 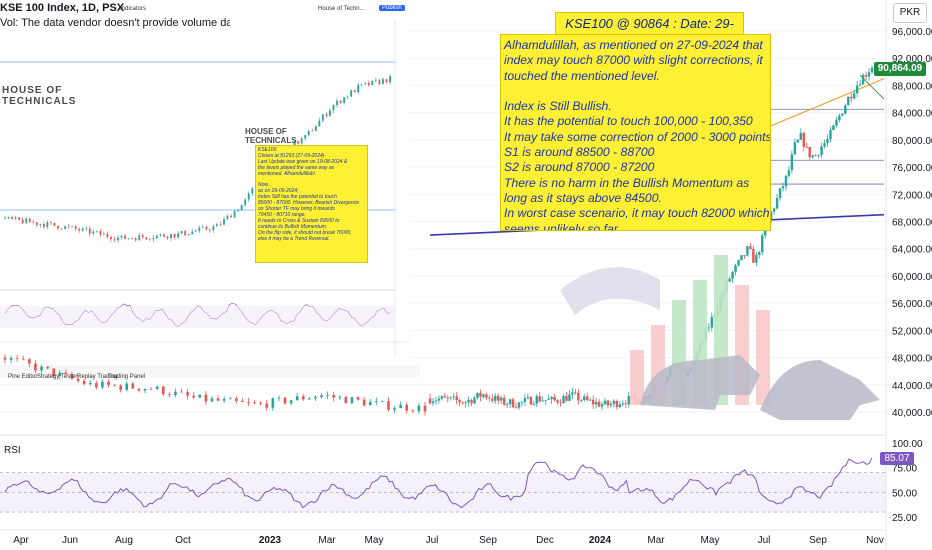 What do you see at coordinates (912, 86) in the screenshot?
I see `price-tick-label: 88,000.00` at bounding box center [912, 86].